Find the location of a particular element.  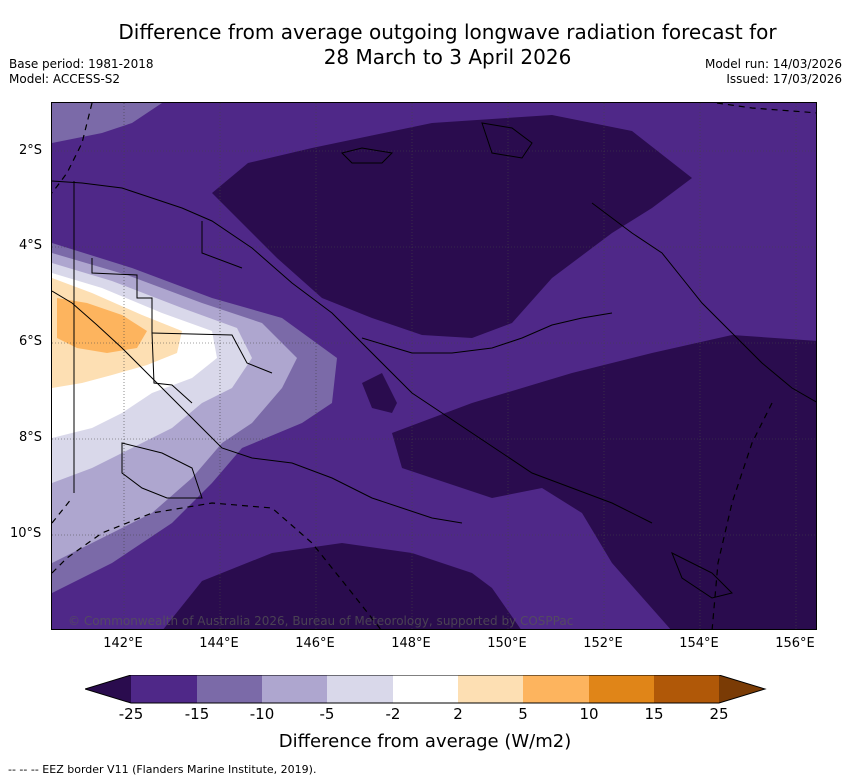

colorbar-title: Difference from average (W/m2) is located at coordinates (425, 741).